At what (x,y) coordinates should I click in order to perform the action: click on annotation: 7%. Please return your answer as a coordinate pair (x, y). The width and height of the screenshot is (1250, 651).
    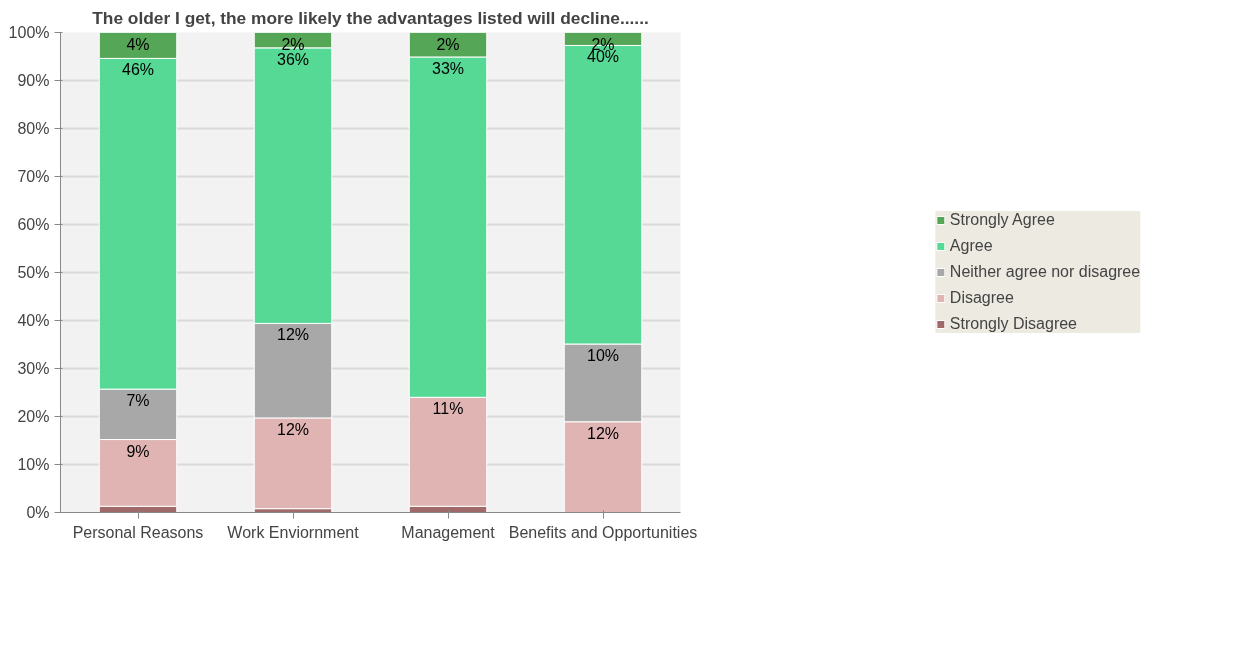
    Looking at the image, I should click on (138, 401).